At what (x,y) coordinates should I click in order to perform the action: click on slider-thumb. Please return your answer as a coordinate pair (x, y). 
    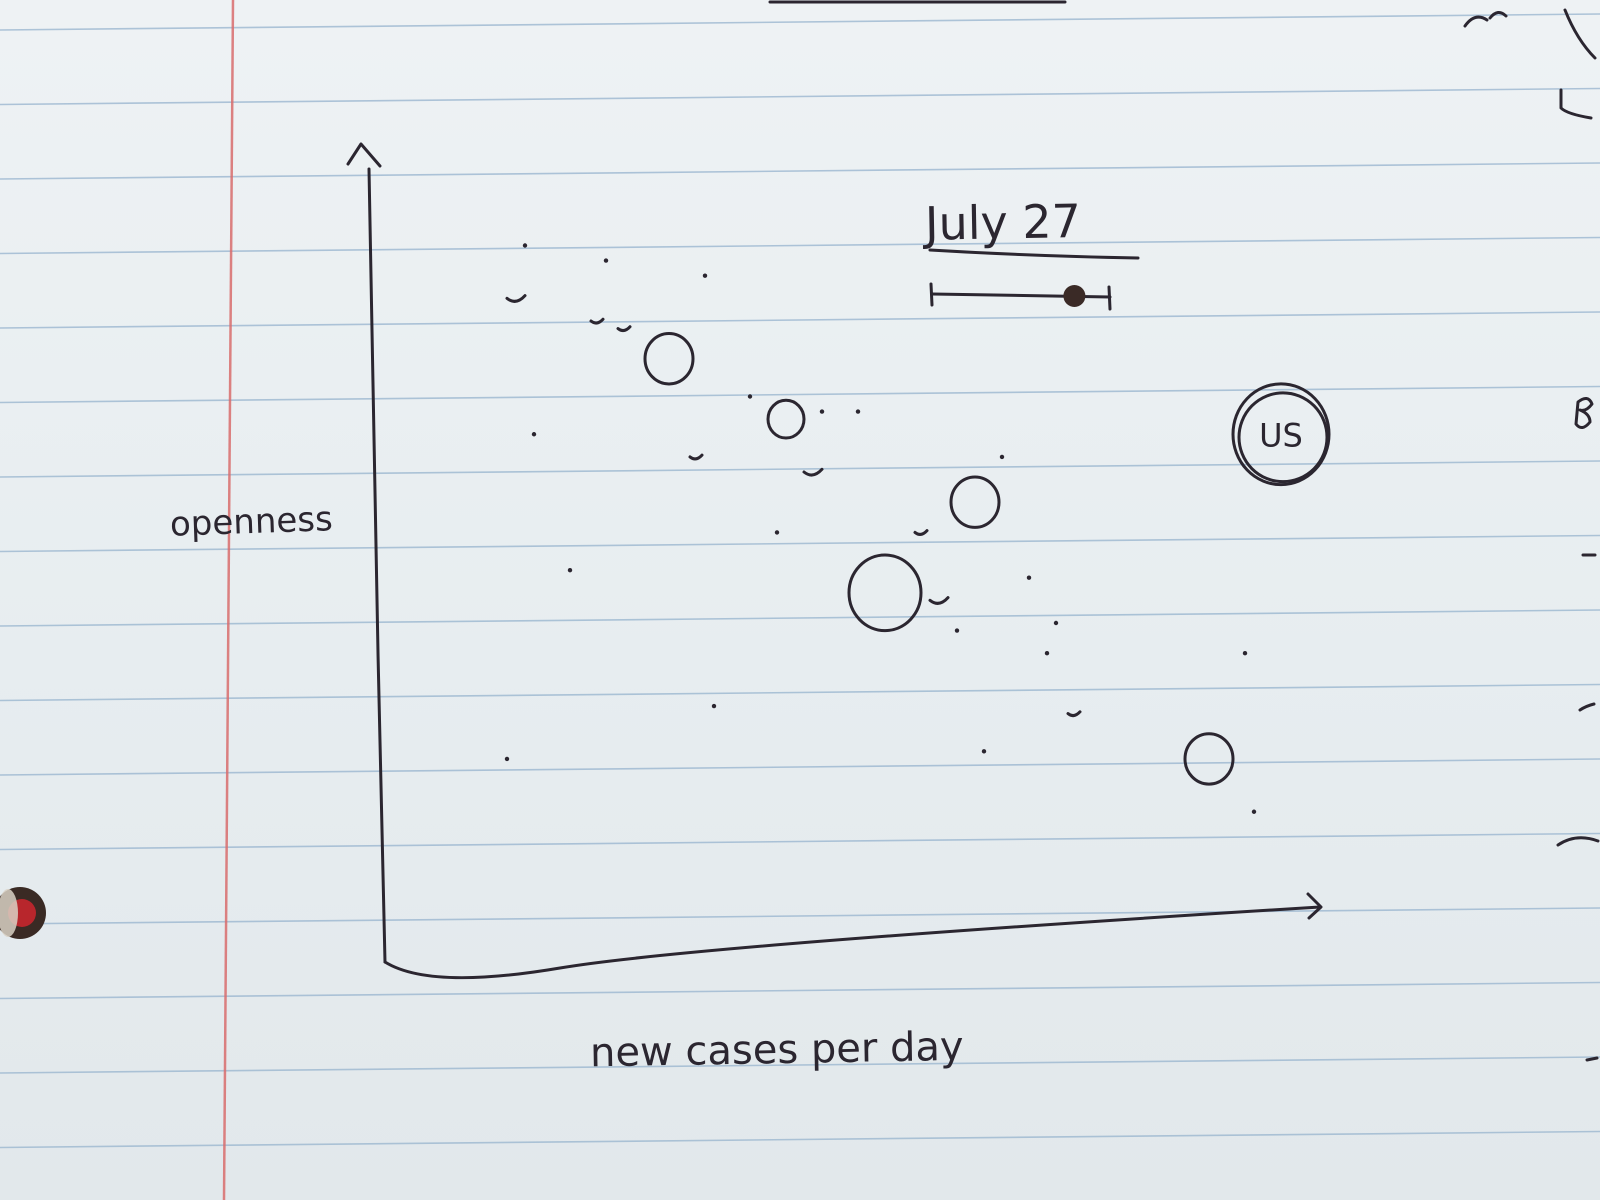
    Looking at the image, I should click on (1074, 296).